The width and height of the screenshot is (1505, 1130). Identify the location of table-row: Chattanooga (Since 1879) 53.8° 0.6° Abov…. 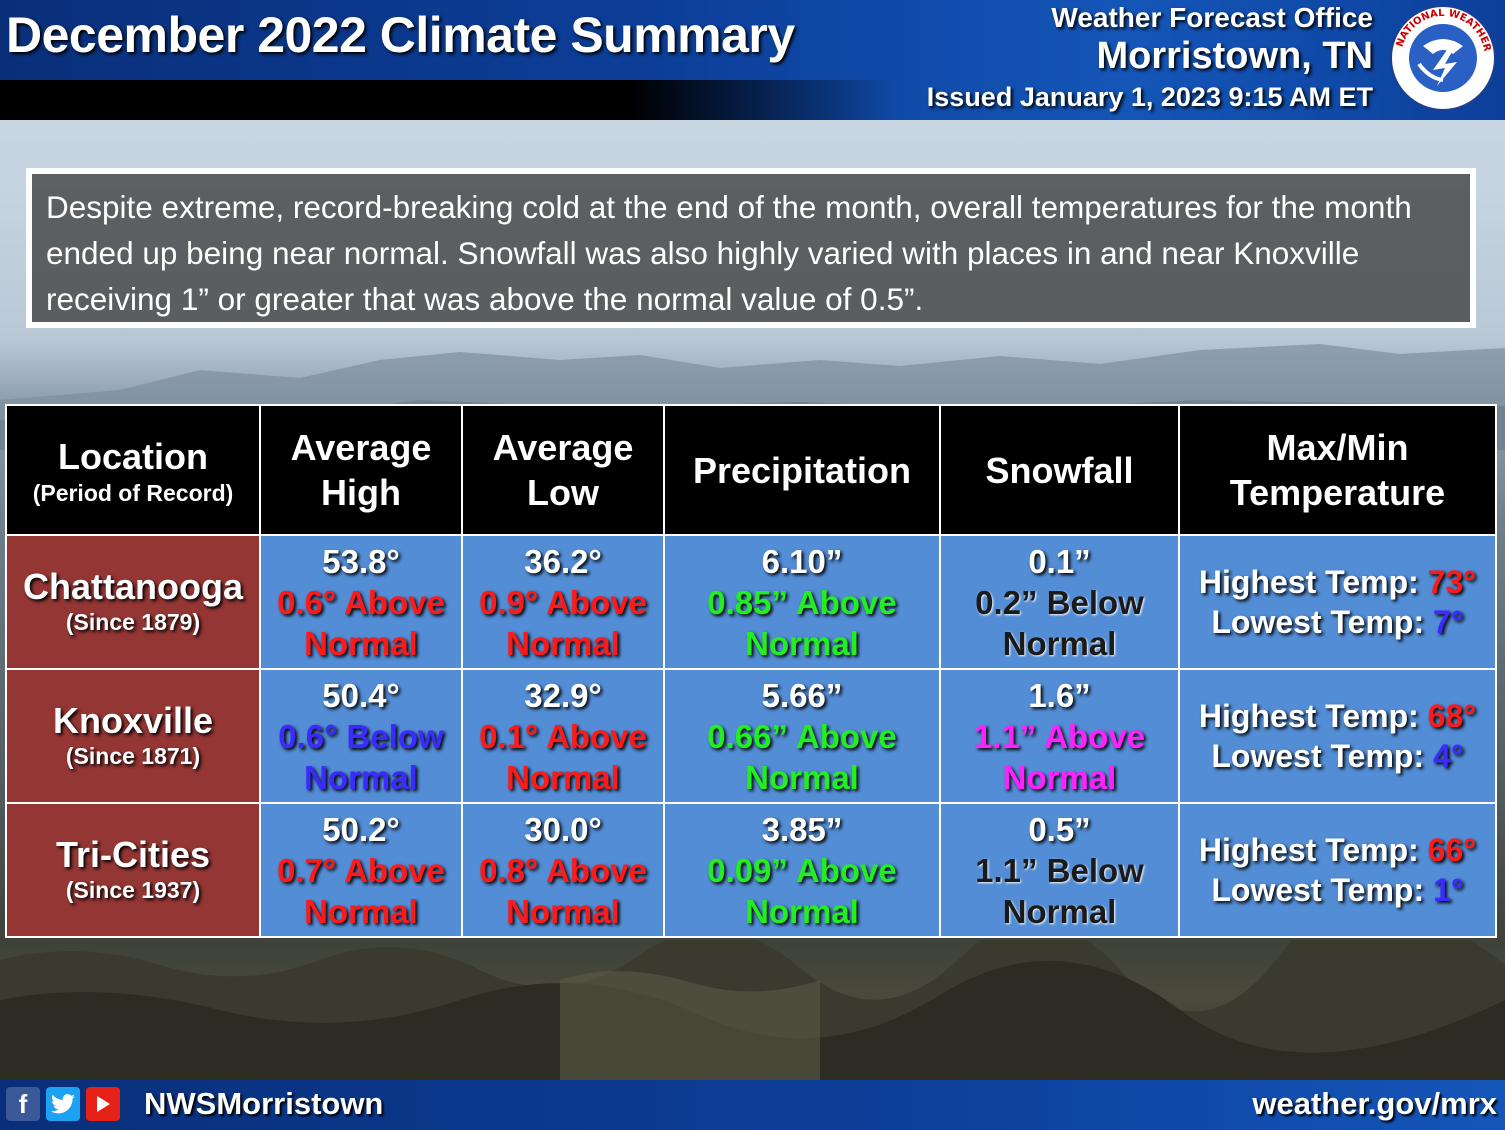
(751, 602).